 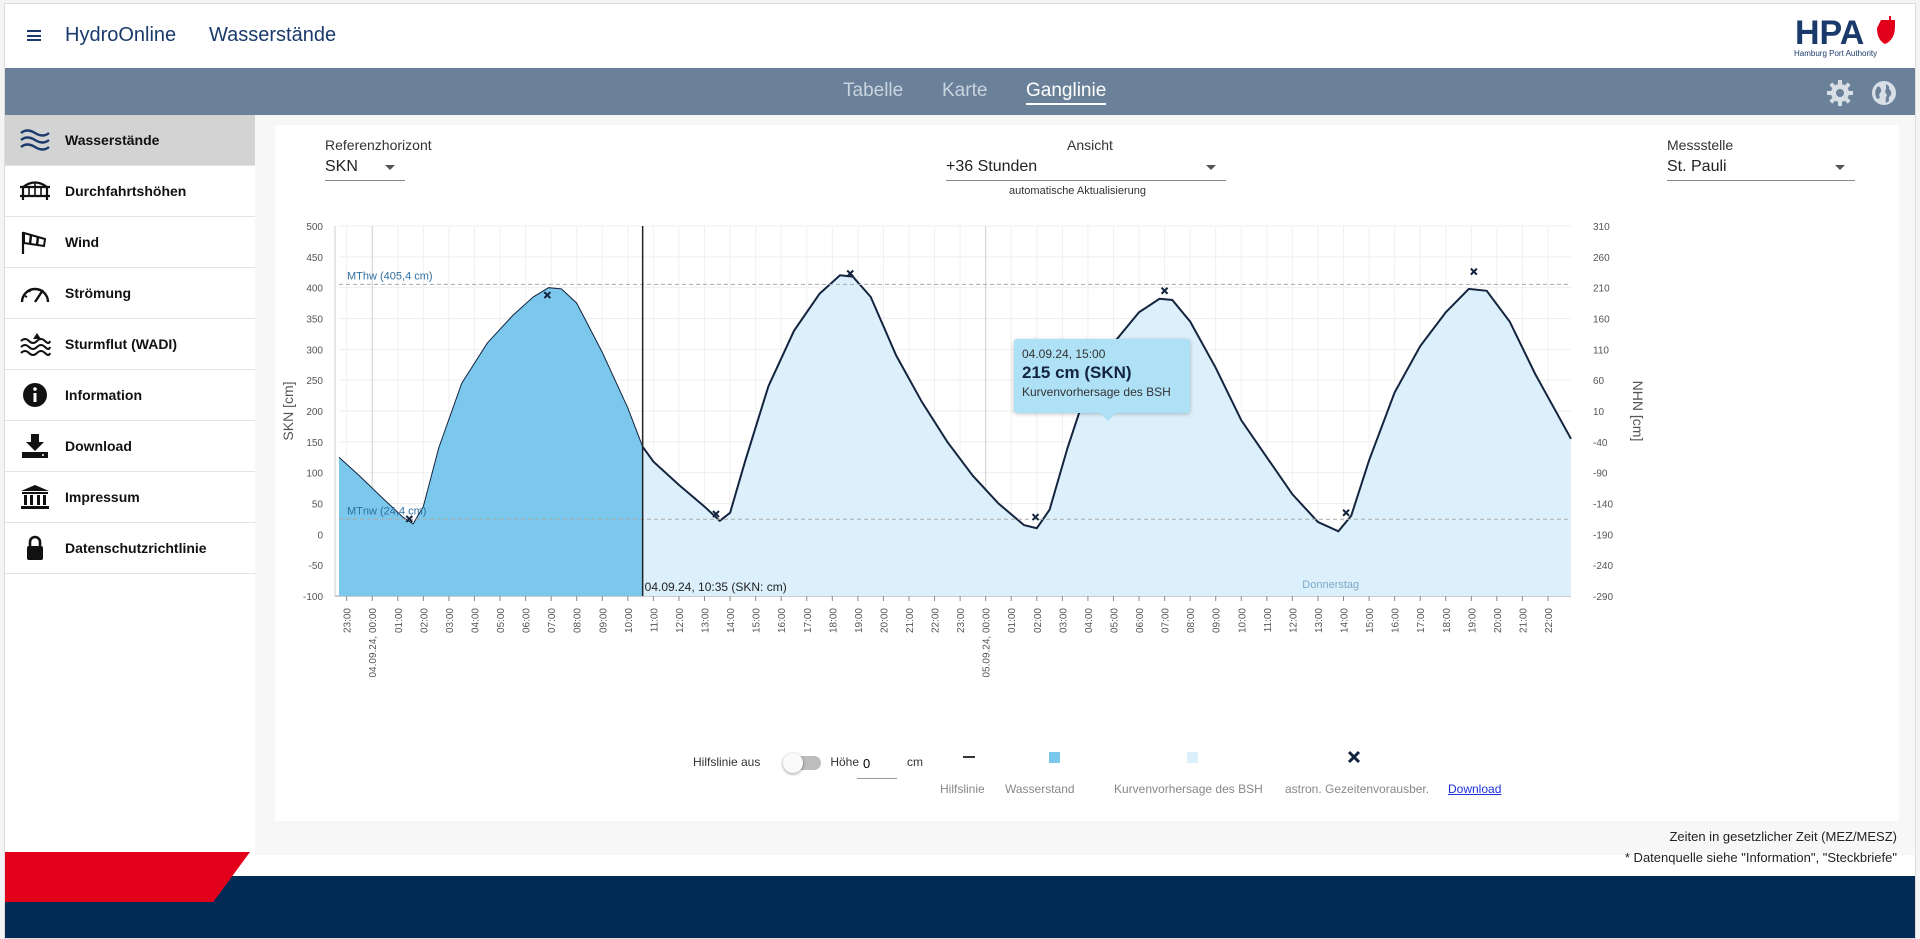 I want to click on sidebar-item-wasserstaende: Wasserstände, so click(x=130, y=140).